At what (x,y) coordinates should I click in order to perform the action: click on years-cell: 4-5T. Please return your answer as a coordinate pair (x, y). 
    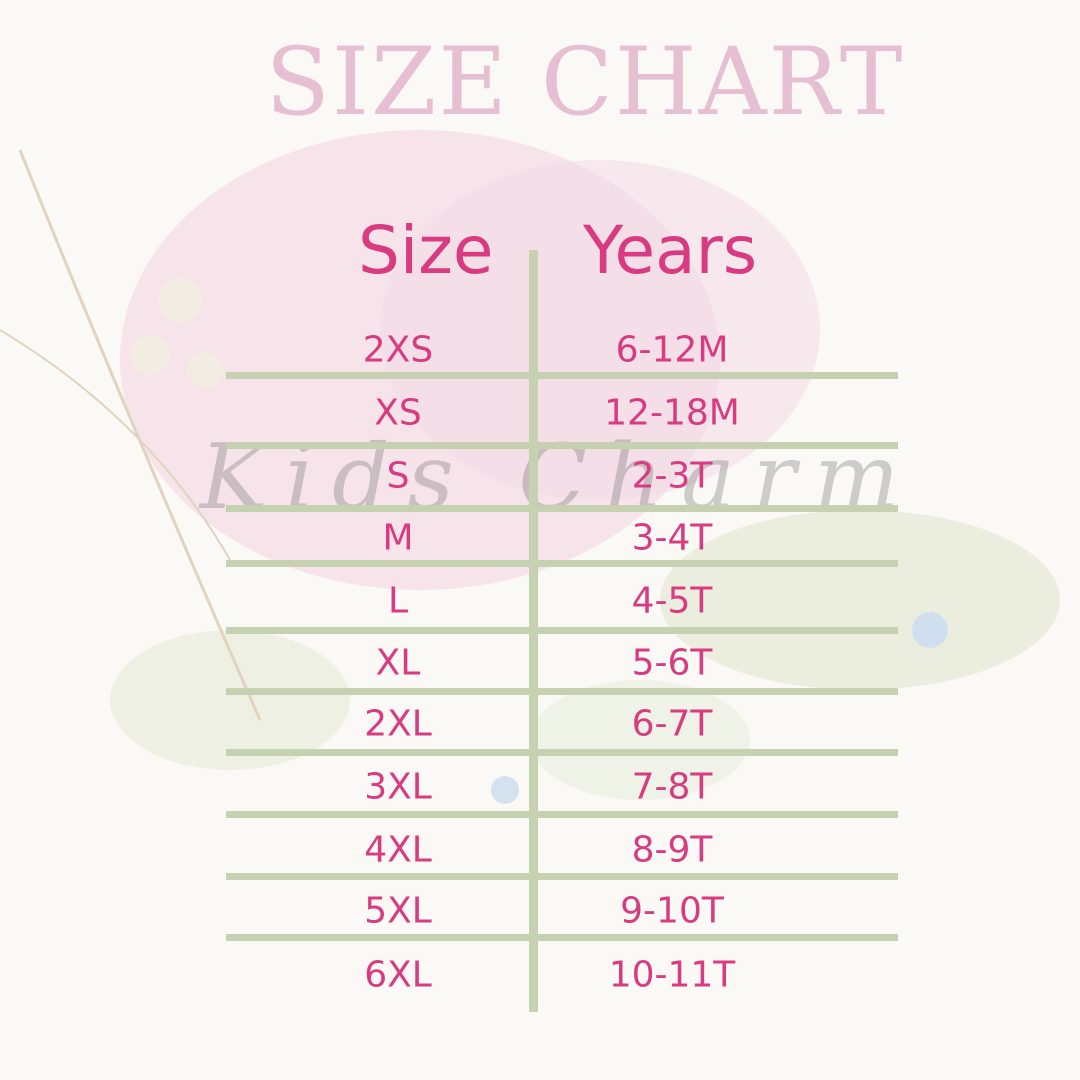
    Looking at the image, I should click on (672, 601).